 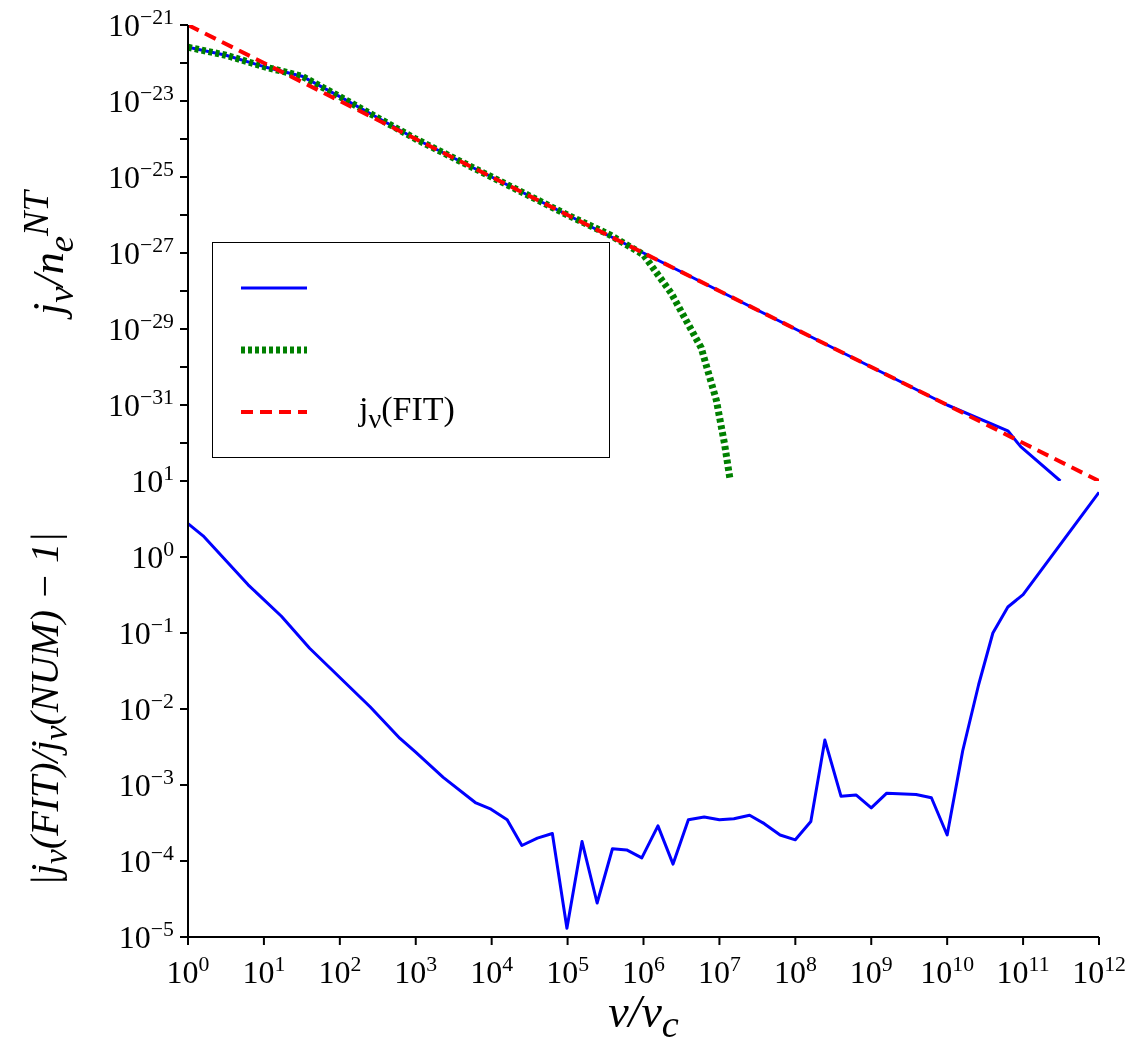 What do you see at coordinates (411, 350) in the screenshot?
I see `legend: j$_{ν}$(FIT)` at bounding box center [411, 350].